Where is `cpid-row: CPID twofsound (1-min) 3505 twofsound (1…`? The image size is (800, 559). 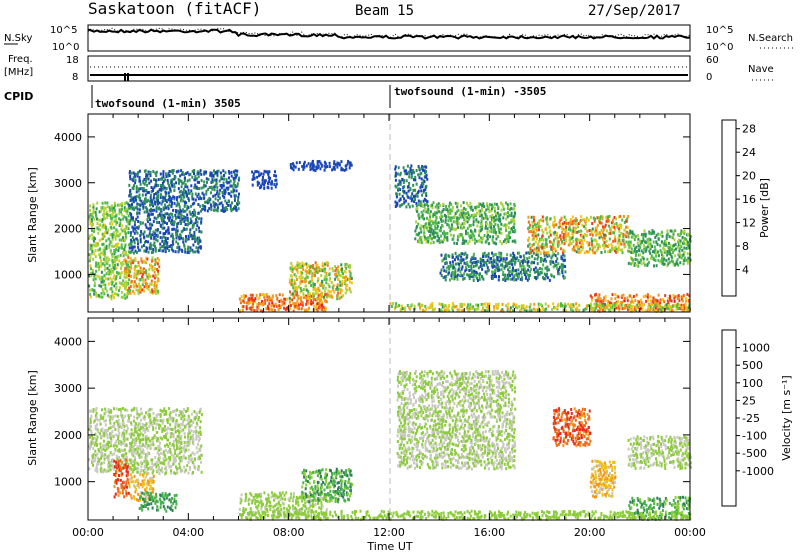
cpid-row: CPID twofsound (1-min) 3505 twofsound (1… is located at coordinates (275, 97).